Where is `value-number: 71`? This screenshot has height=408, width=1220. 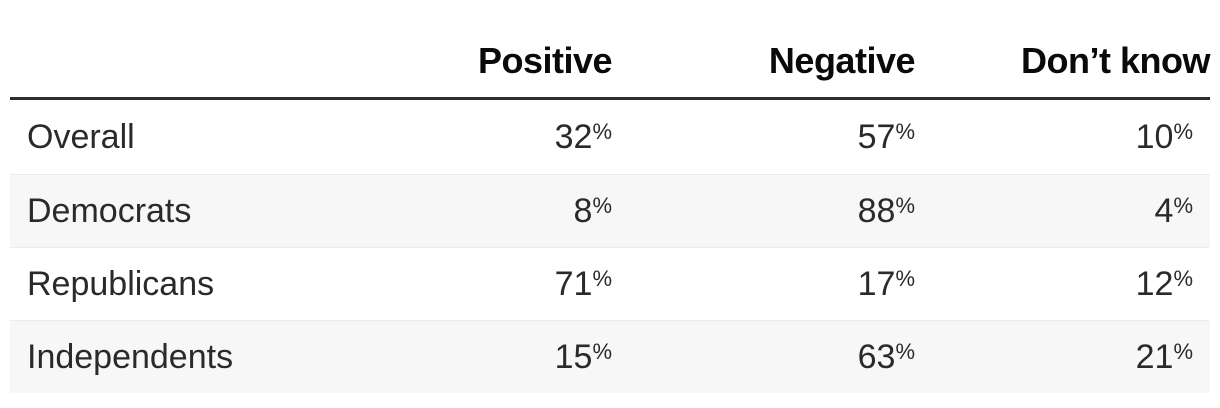
value-number: 71 is located at coordinates (573, 284).